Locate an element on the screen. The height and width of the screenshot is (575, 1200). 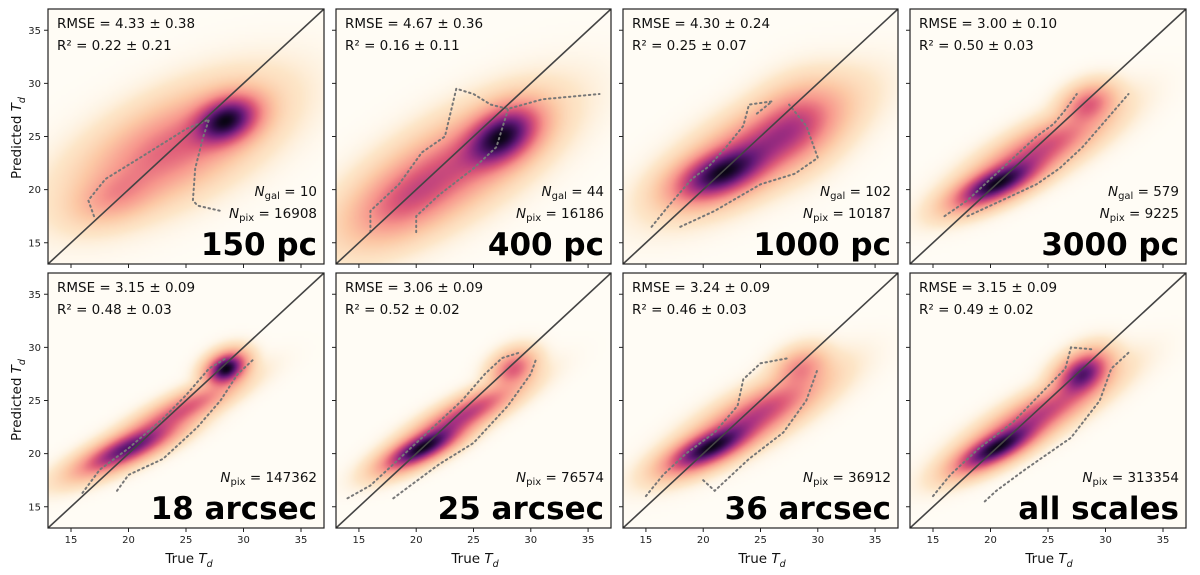
npix-label: Npix = 36912 is located at coordinates (847, 479).